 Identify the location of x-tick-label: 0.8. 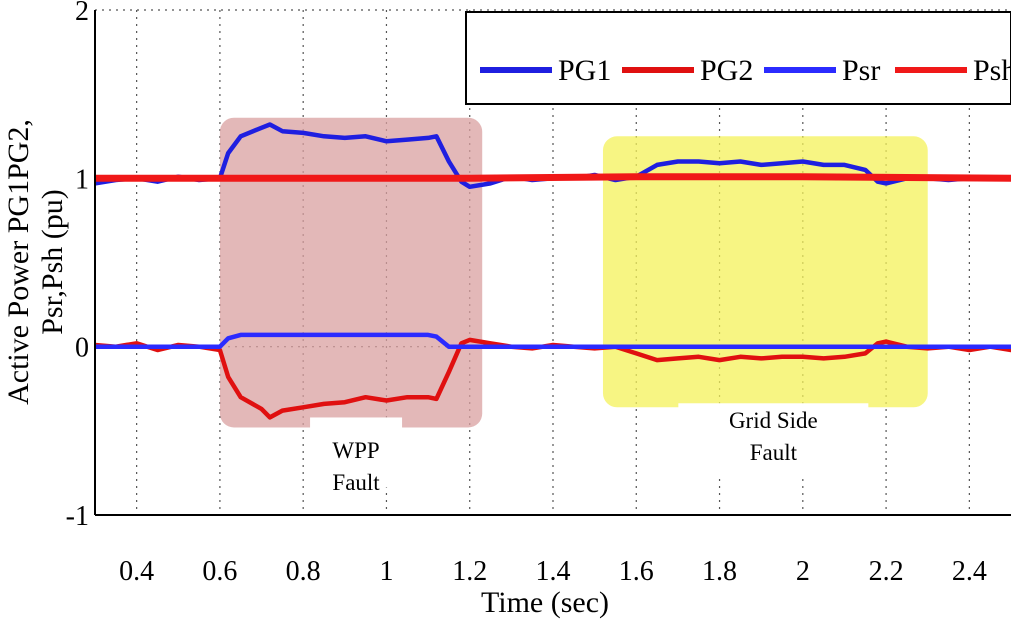
(303, 571).